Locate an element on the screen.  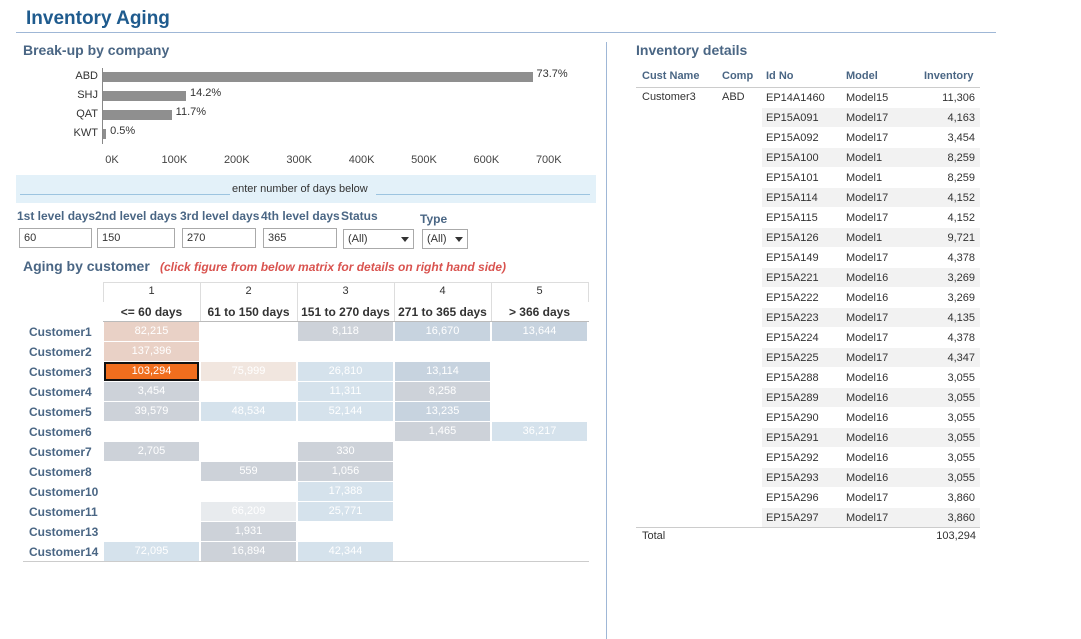
details-row: EP15A115 Model17 4,152 is located at coordinates (871, 218).